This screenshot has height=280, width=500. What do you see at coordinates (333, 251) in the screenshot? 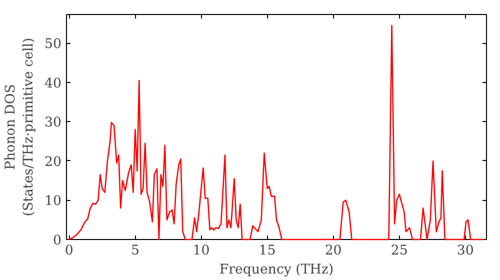
I see `x-tick-label: 20` at bounding box center [333, 251].